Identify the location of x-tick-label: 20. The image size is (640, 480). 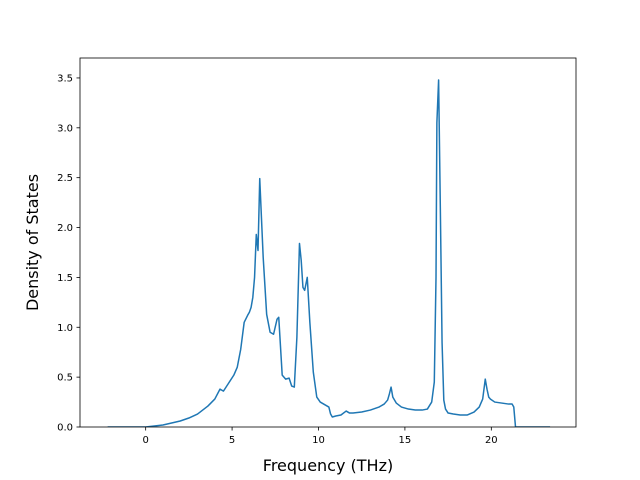
(491, 440).